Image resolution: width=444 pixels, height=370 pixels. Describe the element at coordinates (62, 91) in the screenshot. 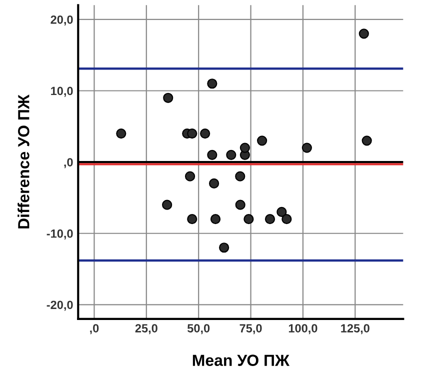

I see `y-tick-label: 10,0` at that location.